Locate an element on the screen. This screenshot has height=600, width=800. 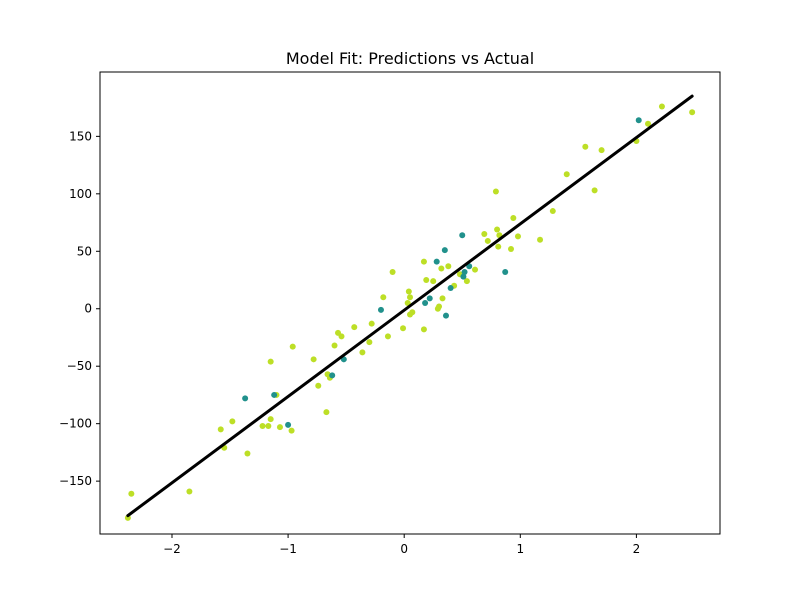
x-tick-label: 1 is located at coordinates (520, 549).